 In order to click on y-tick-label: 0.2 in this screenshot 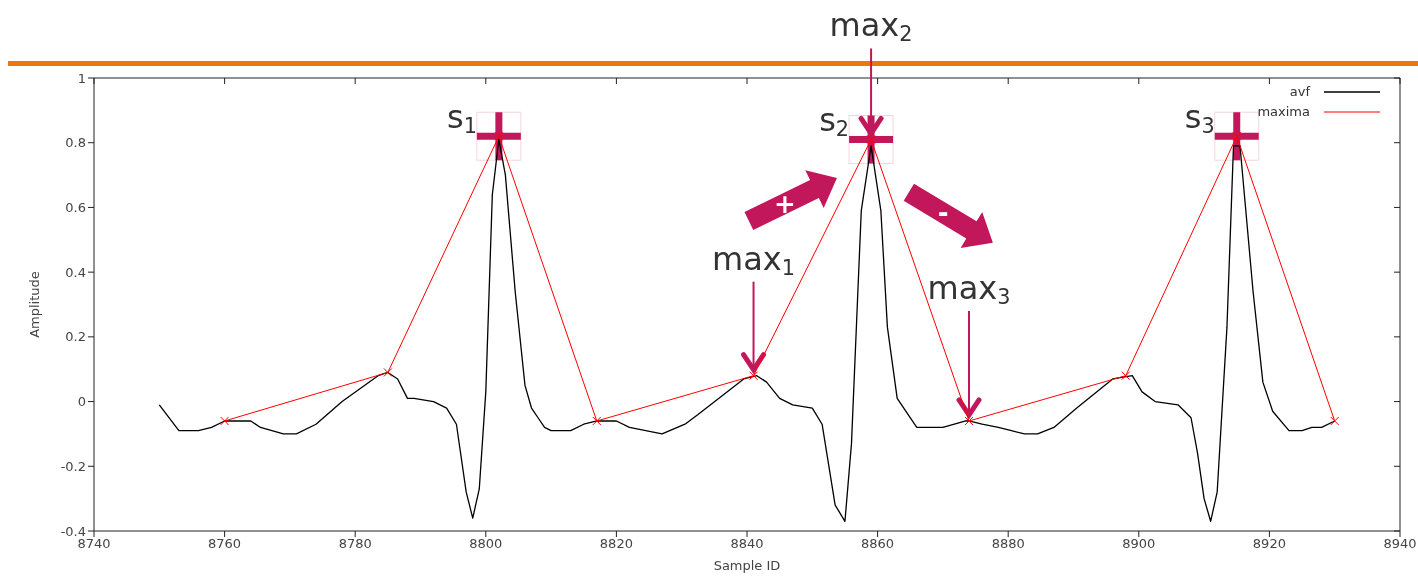, I will do `click(75, 337)`.